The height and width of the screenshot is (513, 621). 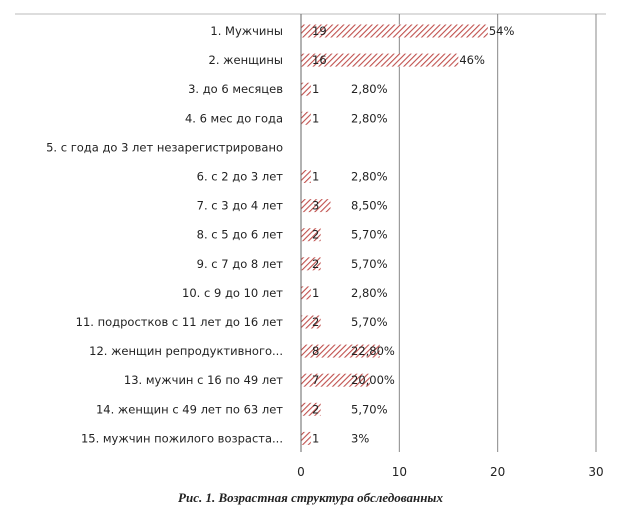 I want to click on category-label: 2. женщины, so click(x=246, y=60).